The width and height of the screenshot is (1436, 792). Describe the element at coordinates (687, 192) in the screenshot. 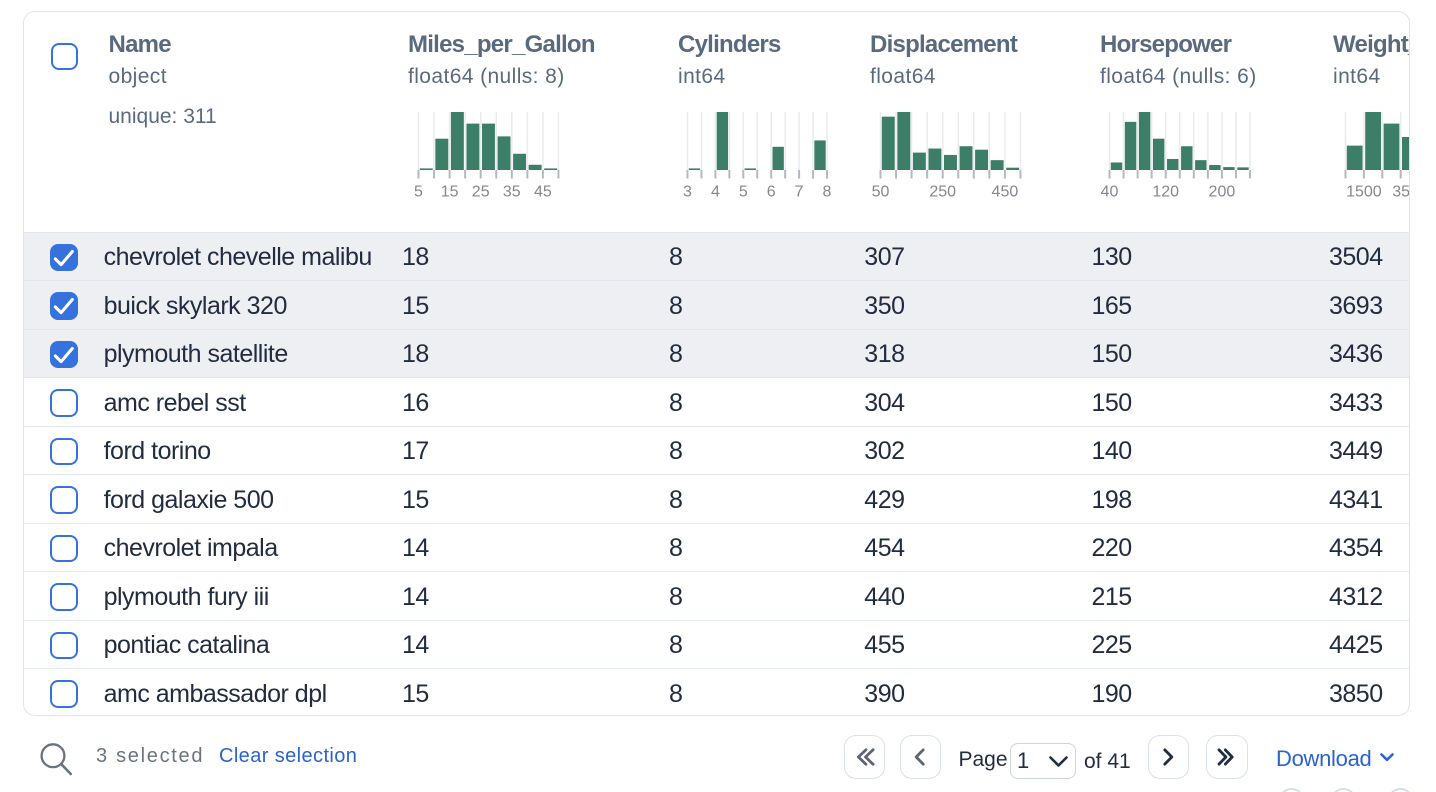

I see `svg-text: 3` at that location.